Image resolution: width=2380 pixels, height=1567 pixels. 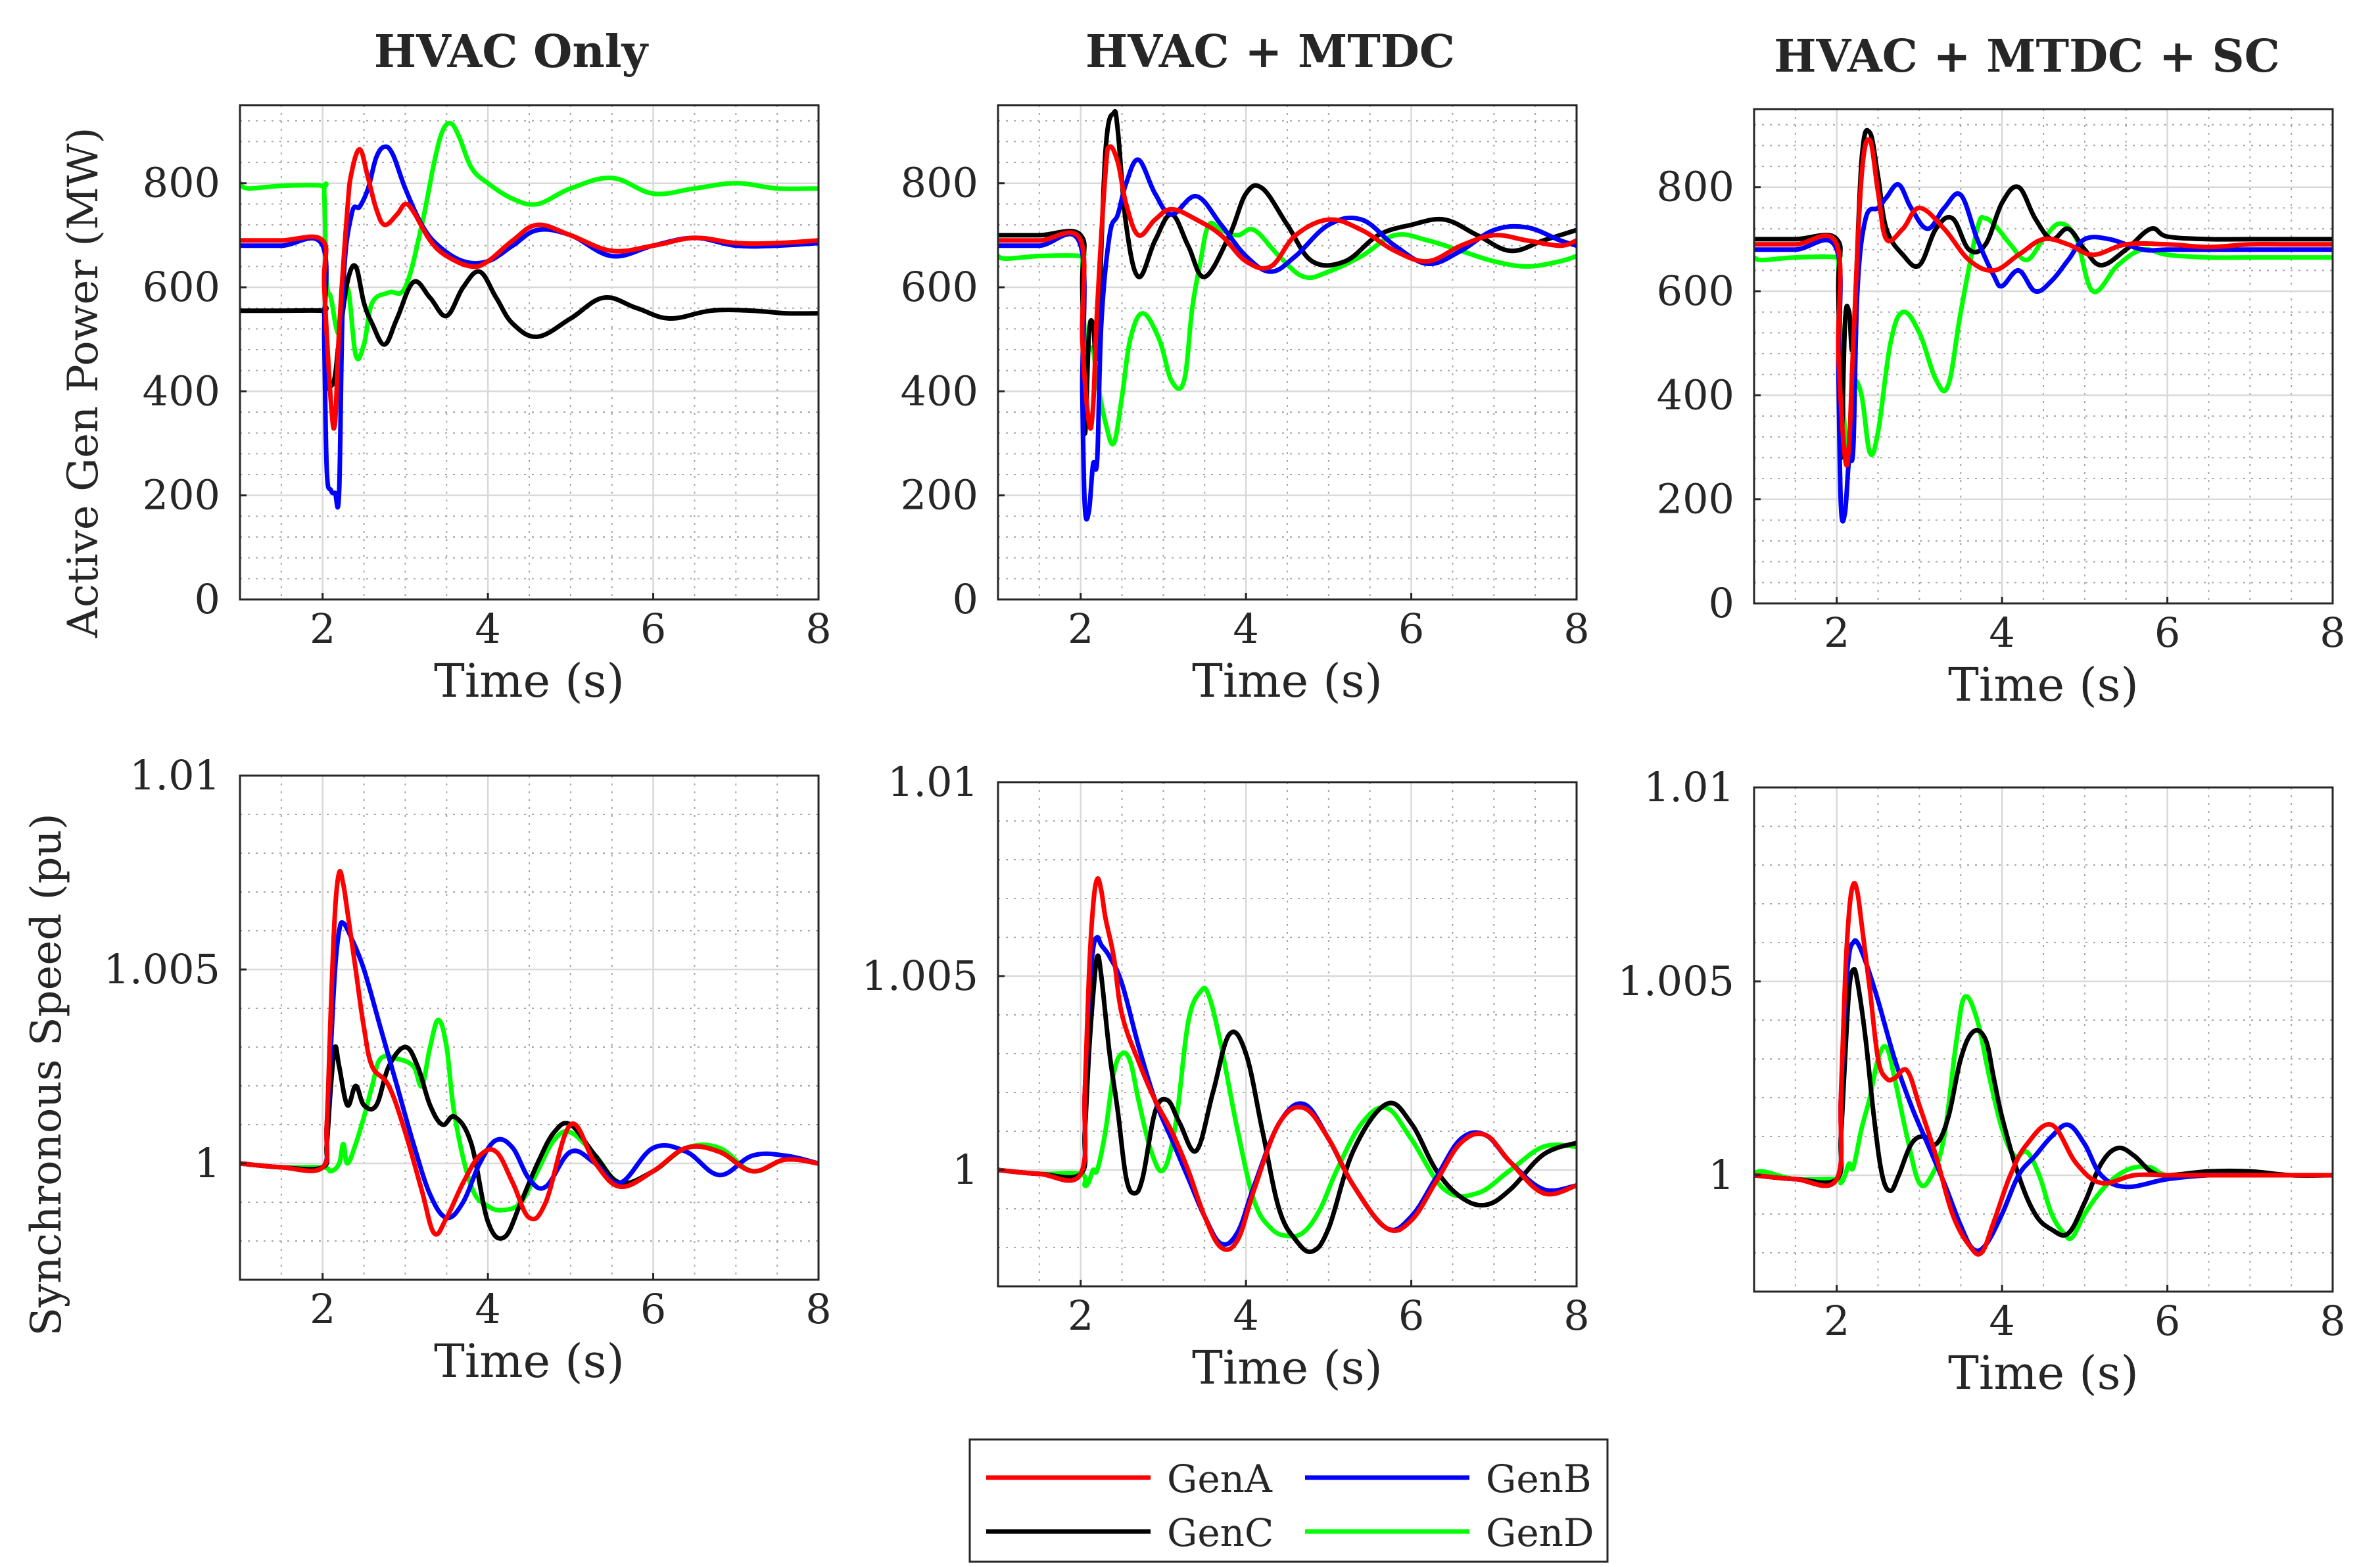 I want to click on legend-label-genc: GenC, so click(x=1220, y=1532).